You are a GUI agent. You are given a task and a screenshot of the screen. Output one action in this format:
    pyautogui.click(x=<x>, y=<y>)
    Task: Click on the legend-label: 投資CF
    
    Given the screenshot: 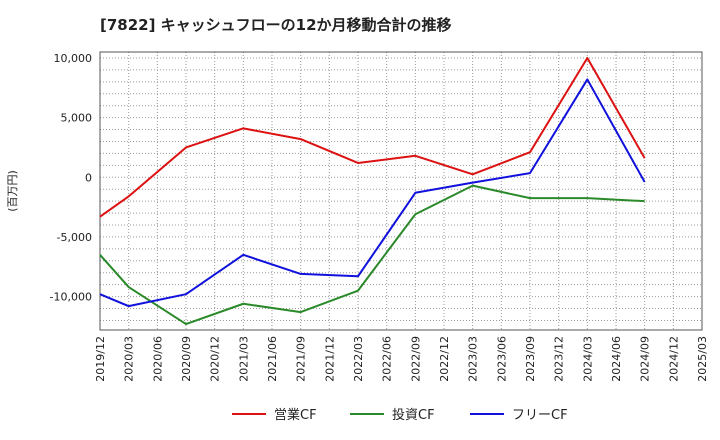 What is the action you would take?
    pyautogui.click(x=413, y=415)
    